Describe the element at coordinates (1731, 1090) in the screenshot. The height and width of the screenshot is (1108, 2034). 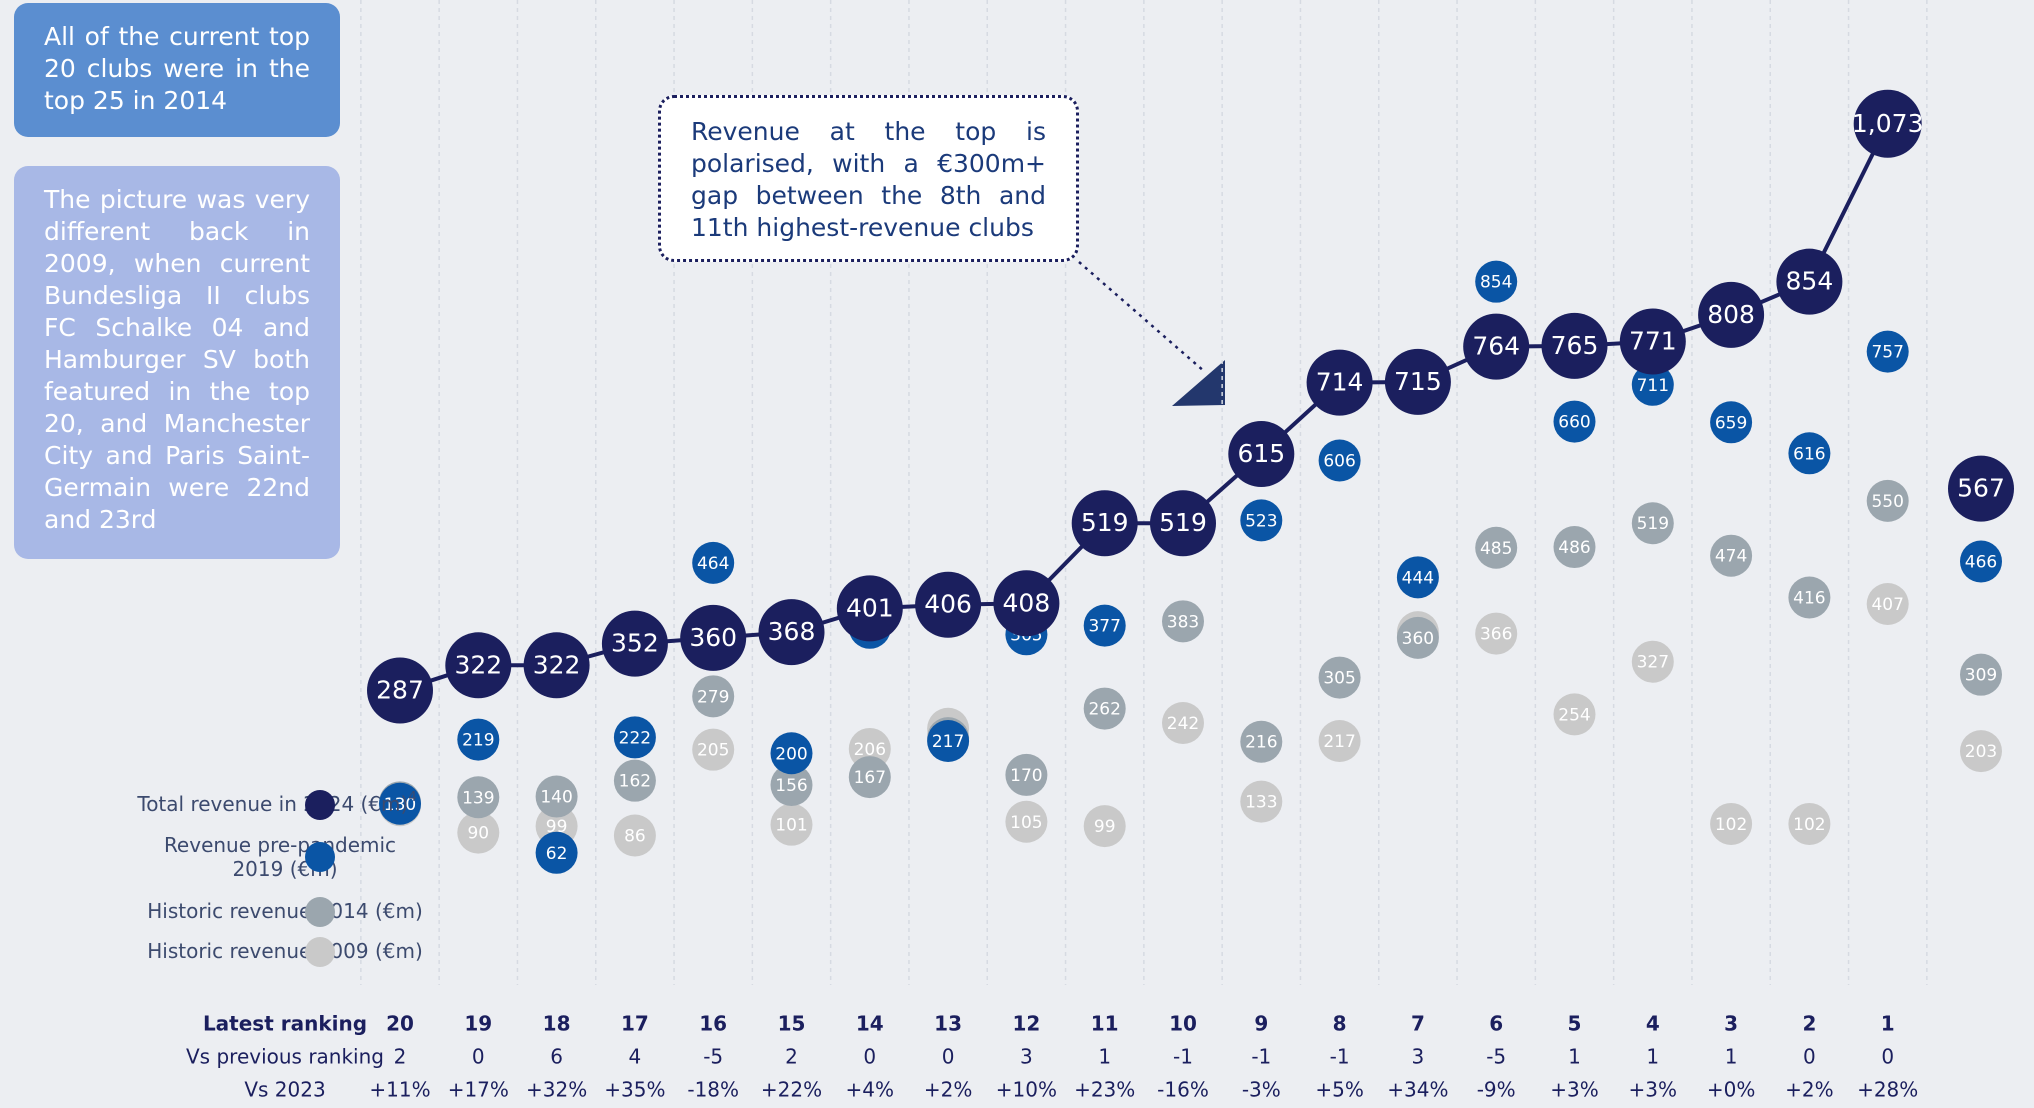
I see `row-value: +0%` at that location.